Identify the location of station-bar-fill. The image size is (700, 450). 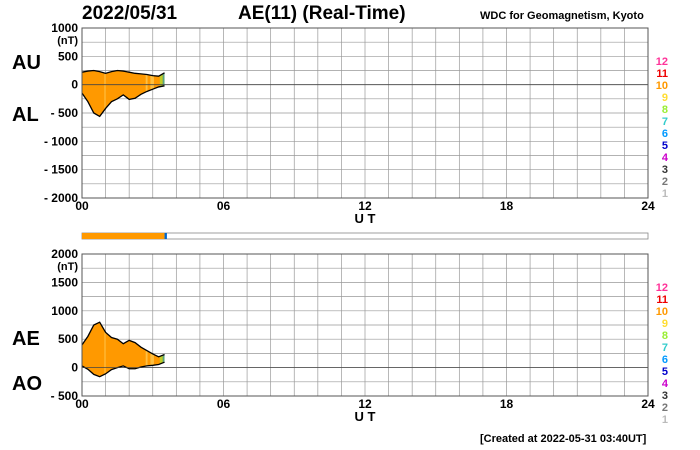
(123, 236).